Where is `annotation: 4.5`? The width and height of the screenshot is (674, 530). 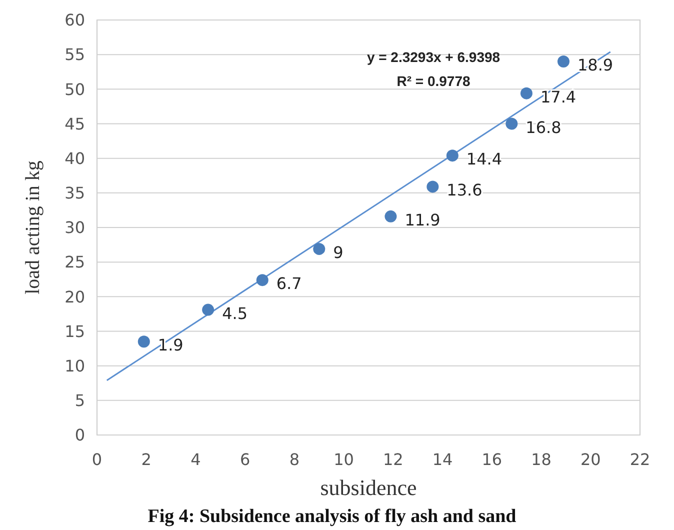
annotation: 4.5 is located at coordinates (235, 313).